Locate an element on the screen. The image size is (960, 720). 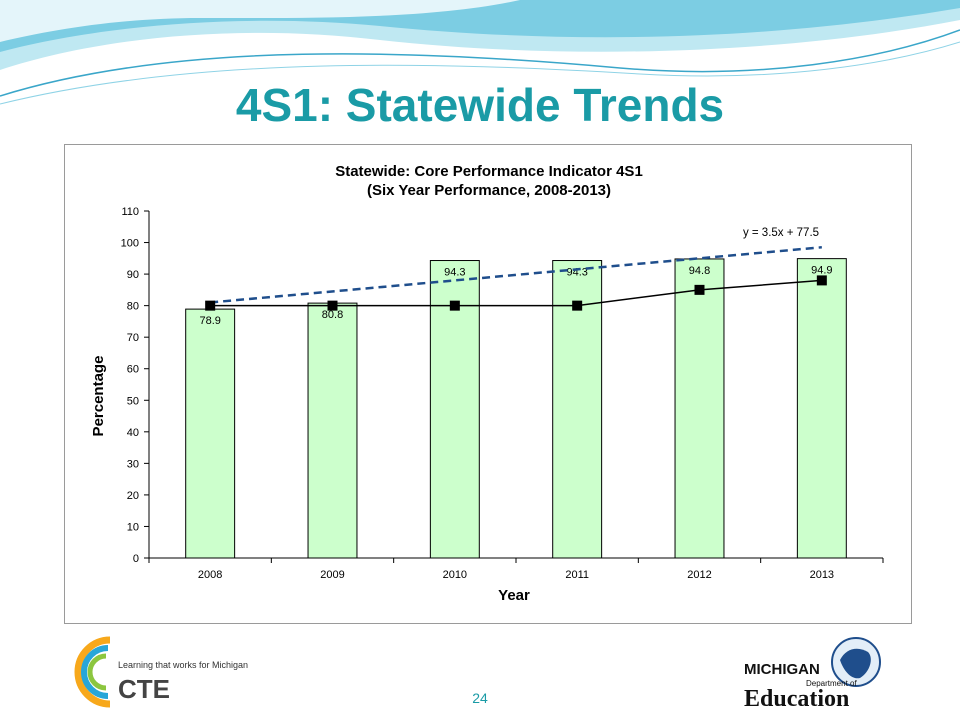
y-axis: 0 10 20 30 40 50 60 70 80 90 100 110 is located at coordinates (135, 385).